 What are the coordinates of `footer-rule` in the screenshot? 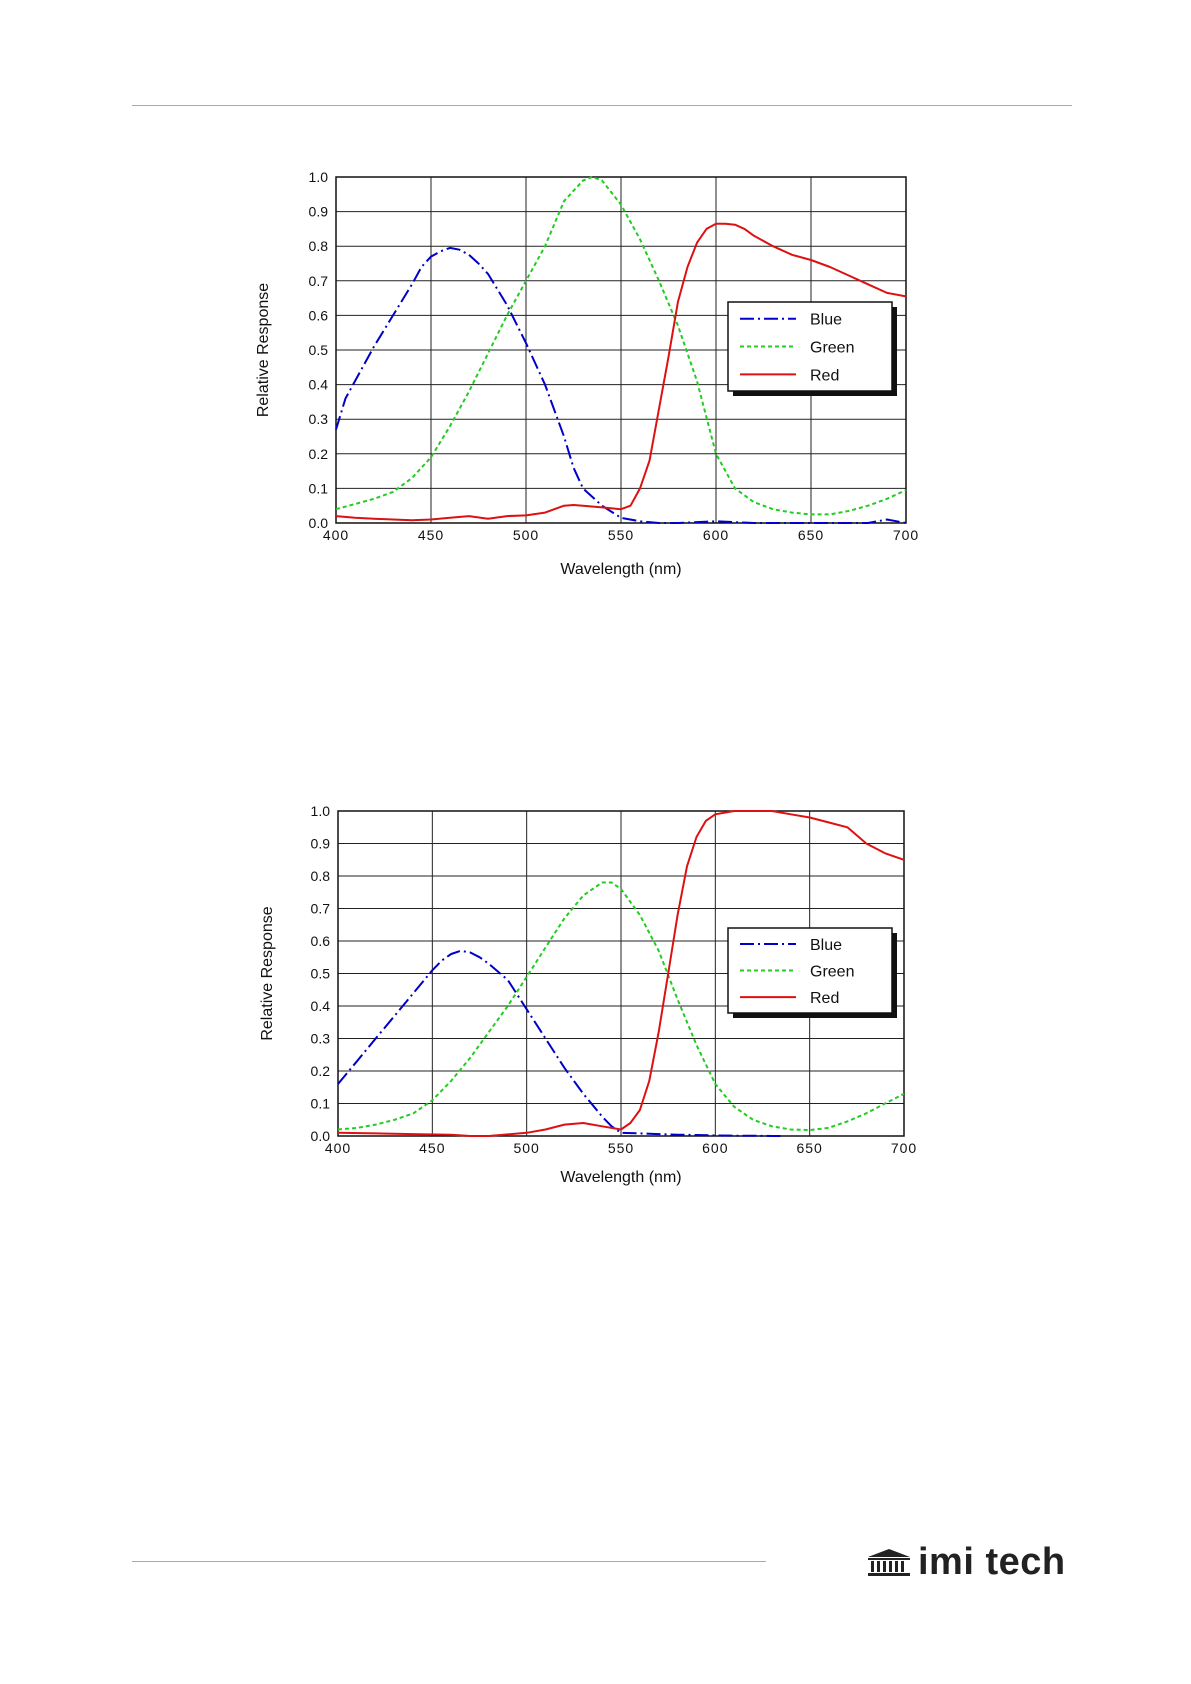 It's located at (449, 1561).